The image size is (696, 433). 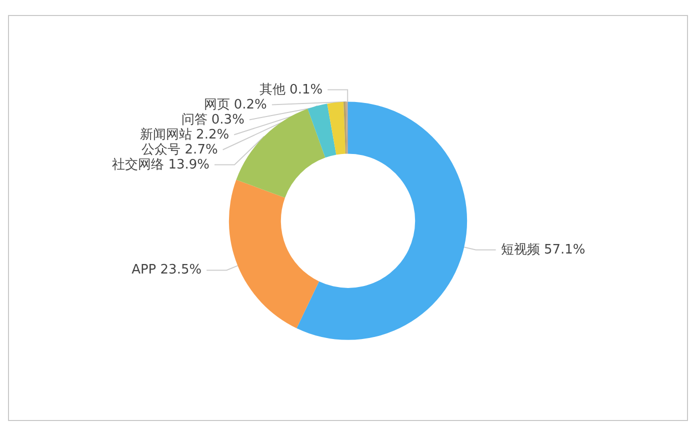 I want to click on slice-label: 网页 0.2%, so click(x=235, y=104).